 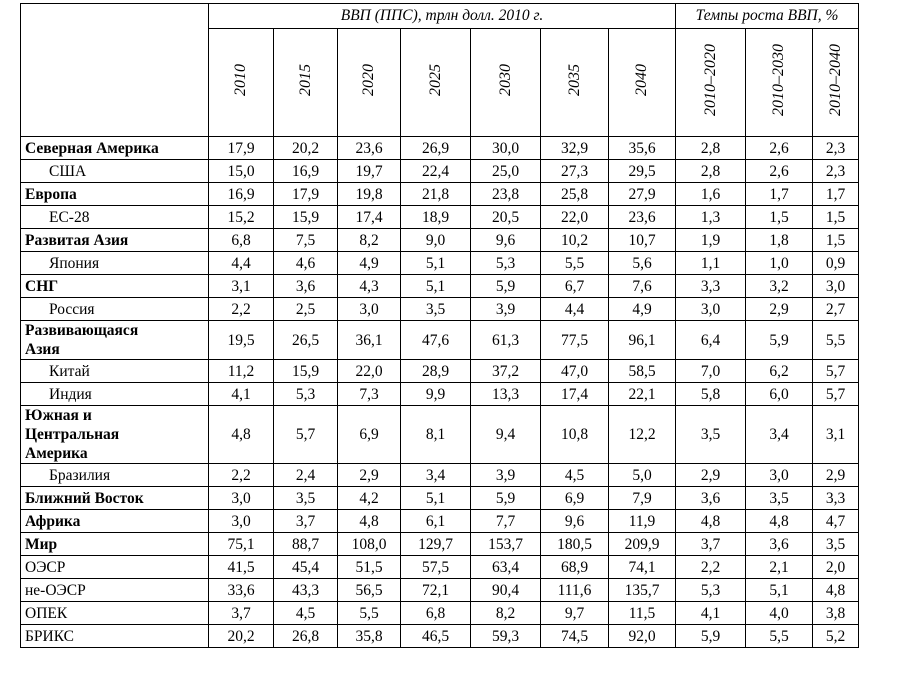 I want to click on value-cell: 25,8, so click(x=574, y=194).